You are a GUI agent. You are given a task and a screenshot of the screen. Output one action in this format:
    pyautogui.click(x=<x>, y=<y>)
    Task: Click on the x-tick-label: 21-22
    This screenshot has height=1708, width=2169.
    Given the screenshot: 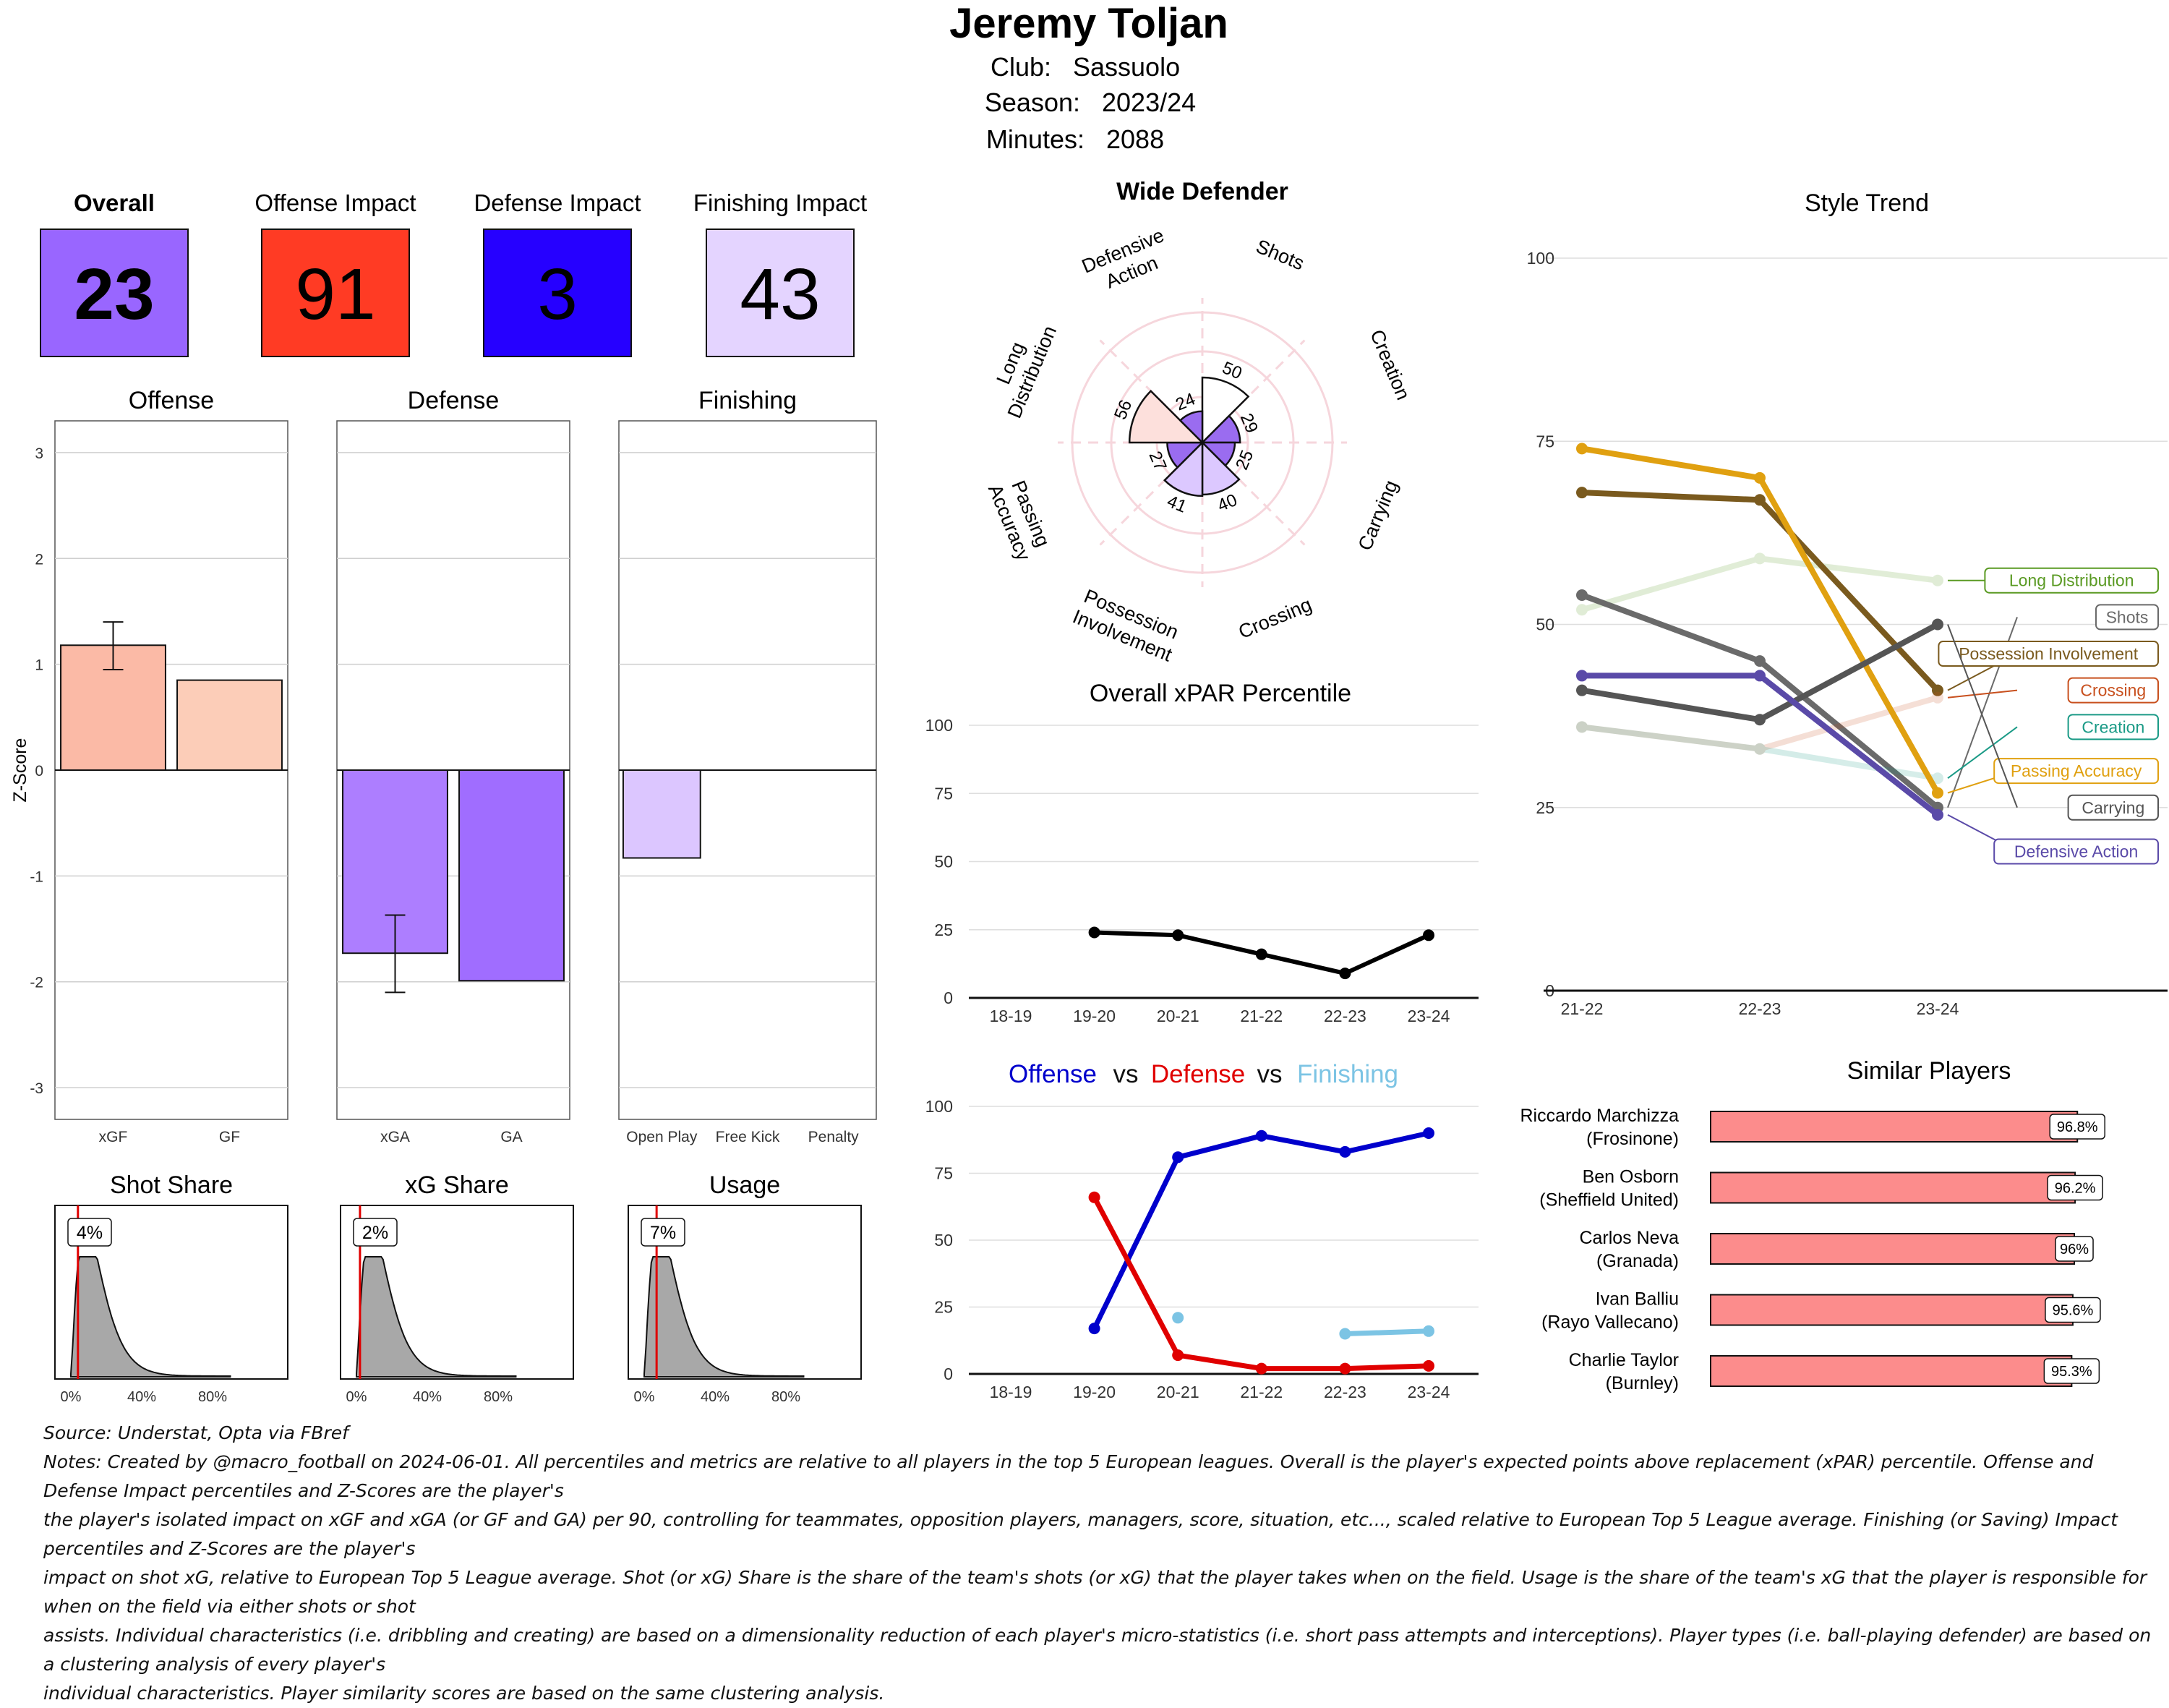 What is the action you would take?
    pyautogui.click(x=1261, y=1016)
    